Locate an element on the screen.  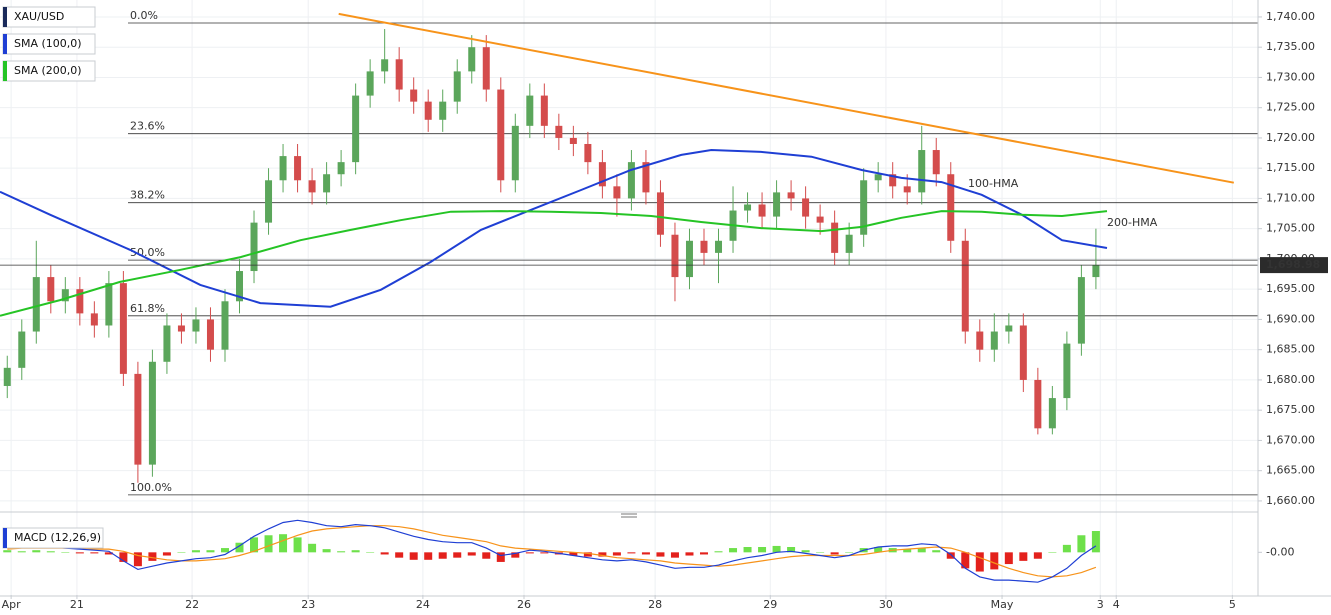
x-tick-label: Apr is located at coordinates (12, 604).